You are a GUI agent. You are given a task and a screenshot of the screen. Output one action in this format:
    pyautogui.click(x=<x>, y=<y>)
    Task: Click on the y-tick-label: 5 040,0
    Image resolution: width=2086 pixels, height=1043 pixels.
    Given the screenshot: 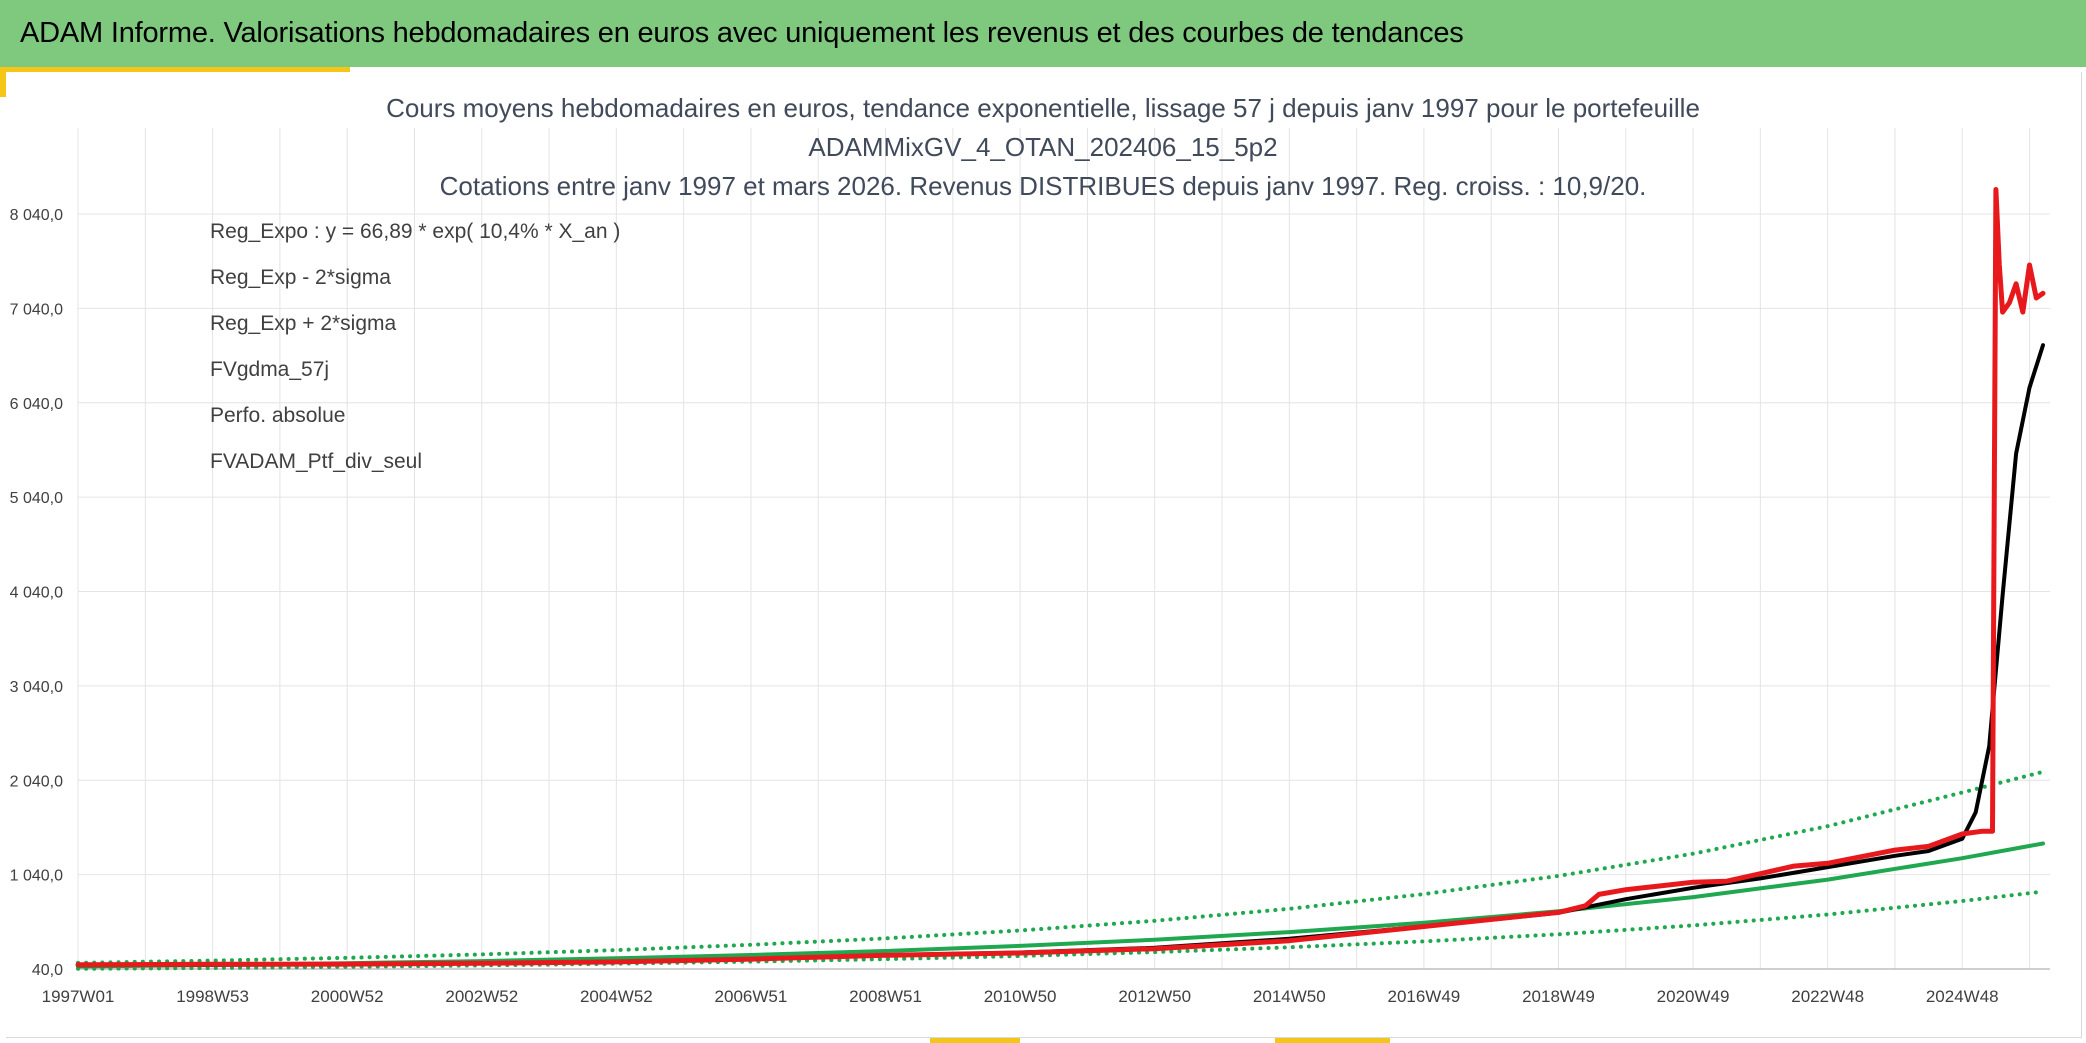 What is the action you would take?
    pyautogui.click(x=36, y=498)
    